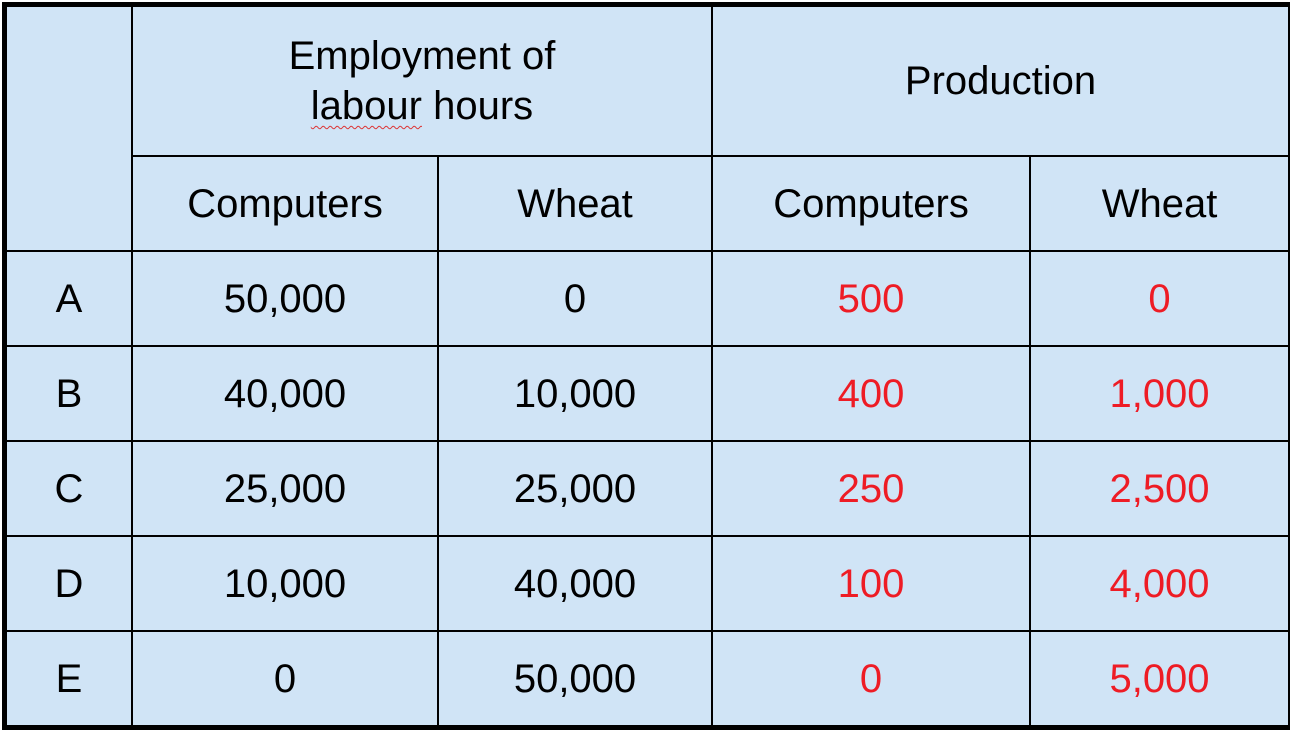  Describe the element at coordinates (69, 298) in the screenshot. I see `row-label: A` at that location.